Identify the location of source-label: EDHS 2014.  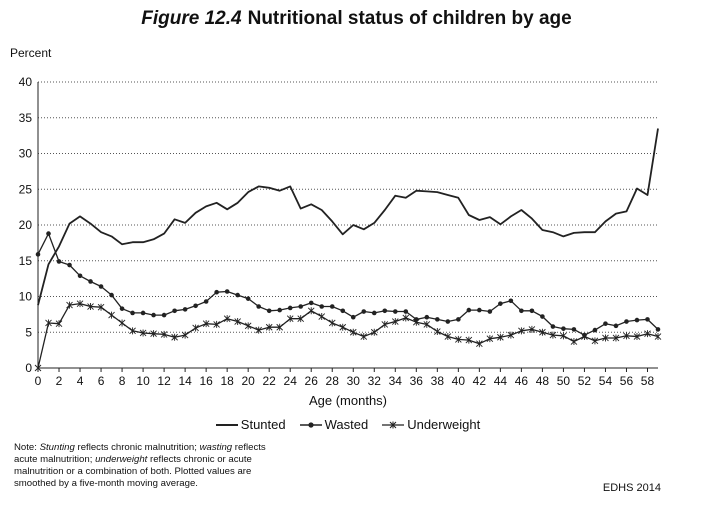
(631, 488).